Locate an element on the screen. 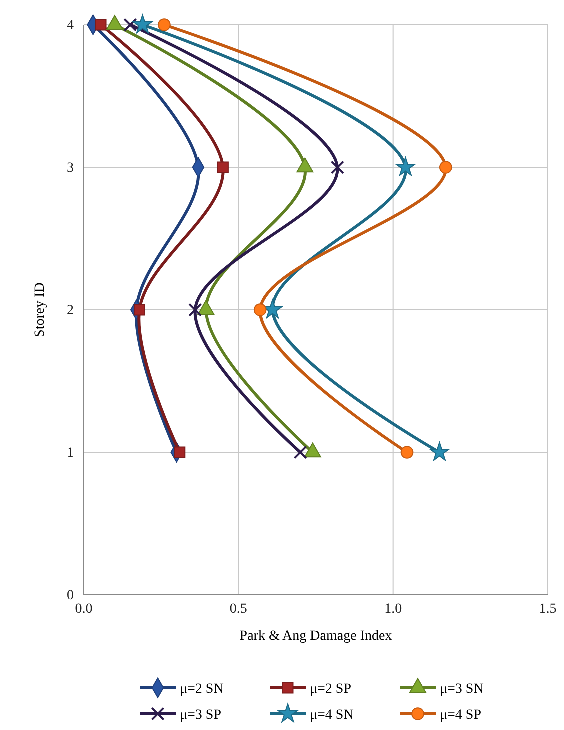 The height and width of the screenshot is (730, 564). legend-label: μ=2 SP is located at coordinates (331, 689).